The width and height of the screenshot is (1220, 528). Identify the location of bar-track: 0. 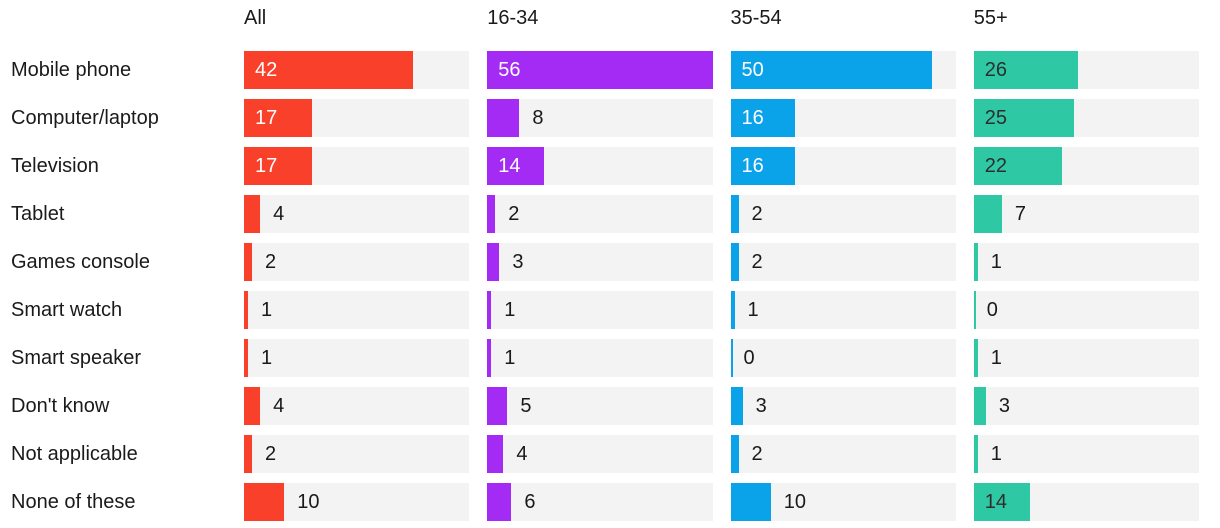
(843, 358).